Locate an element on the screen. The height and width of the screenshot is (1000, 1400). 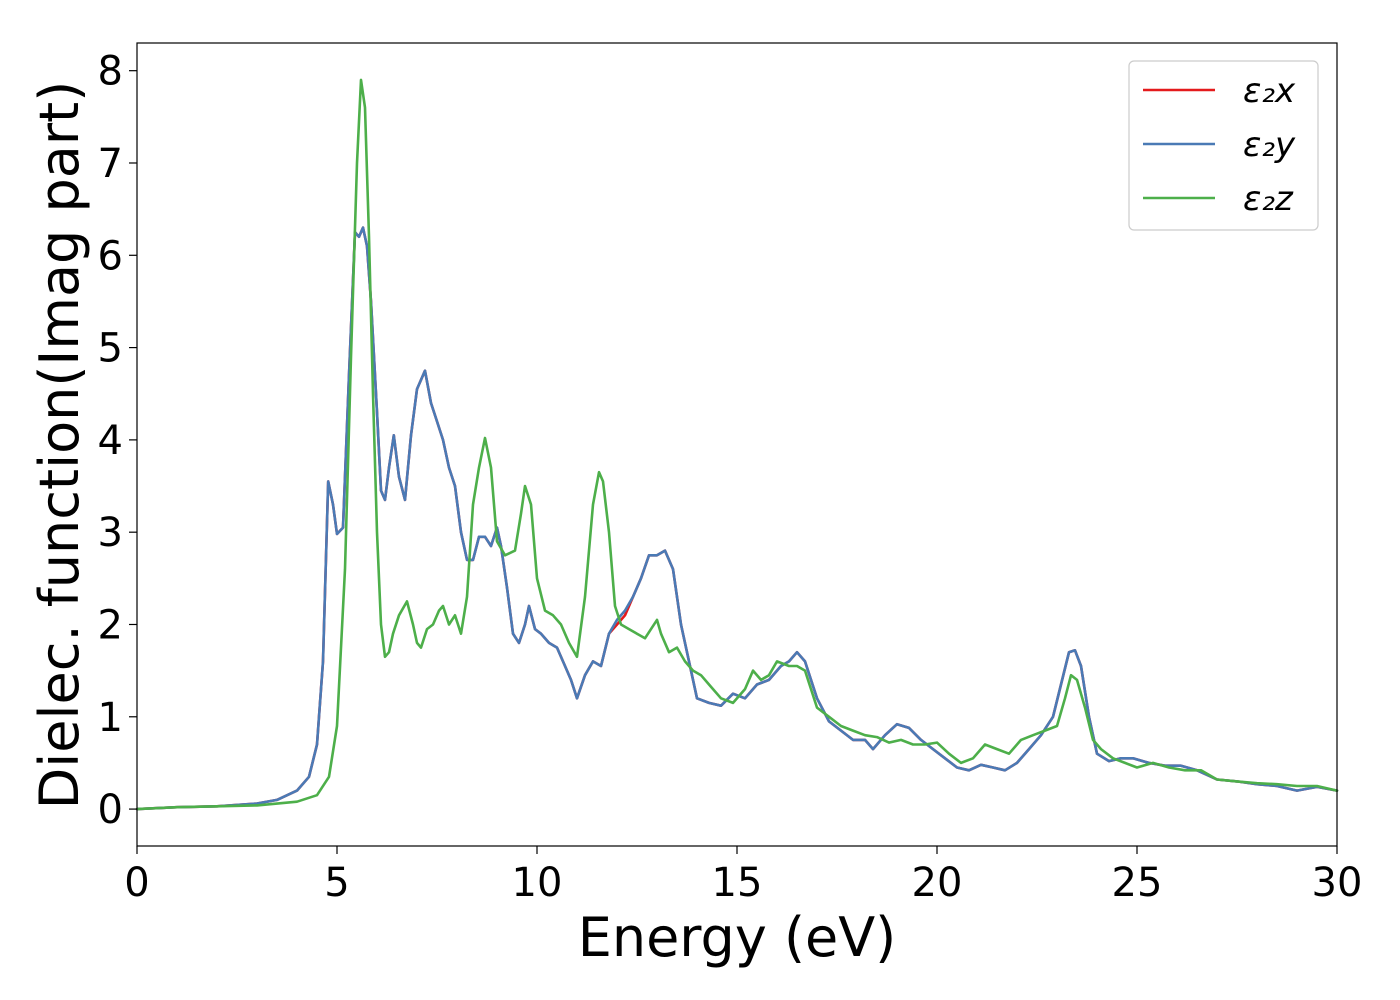
y-axis: 0 1 2 3 4 5 6 7 8 is located at coordinates (117, 441).